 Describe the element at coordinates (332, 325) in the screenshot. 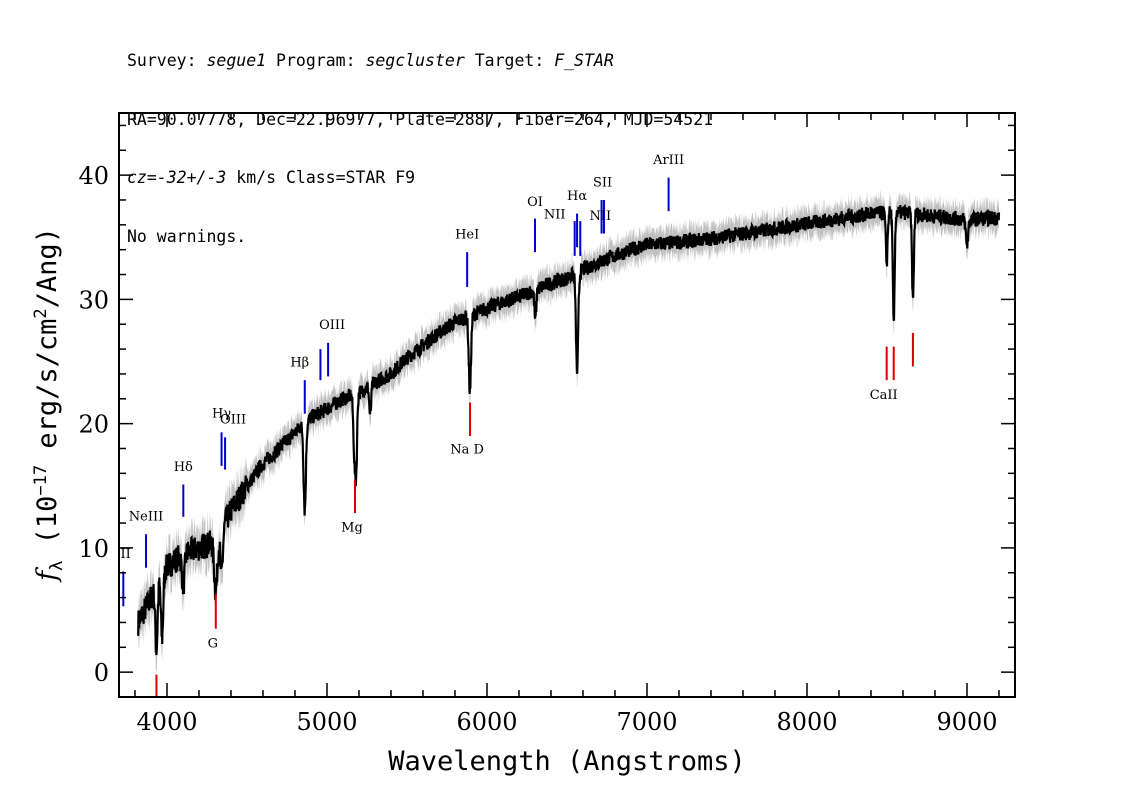

I see `emission-label-7: OIII` at that location.